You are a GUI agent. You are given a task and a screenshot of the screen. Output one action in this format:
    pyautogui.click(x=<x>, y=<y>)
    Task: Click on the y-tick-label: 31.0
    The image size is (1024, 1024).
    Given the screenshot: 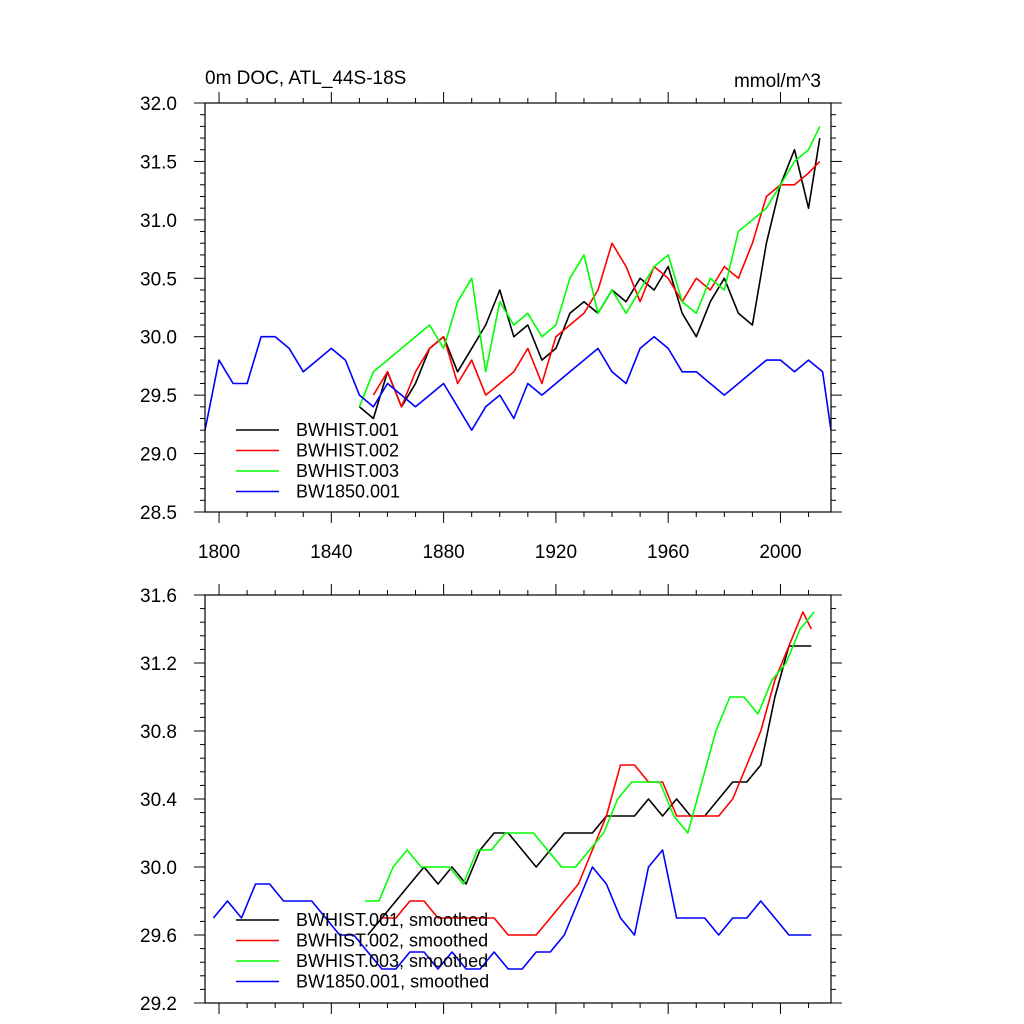 What is the action you would take?
    pyautogui.click(x=158, y=221)
    